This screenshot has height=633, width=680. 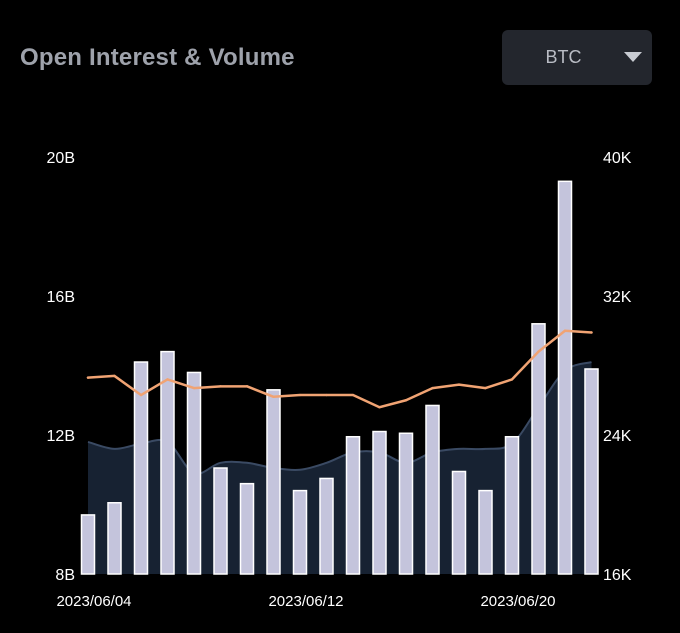 What do you see at coordinates (61, 297) in the screenshot?
I see `left-axis-tick-label: 16B` at bounding box center [61, 297].